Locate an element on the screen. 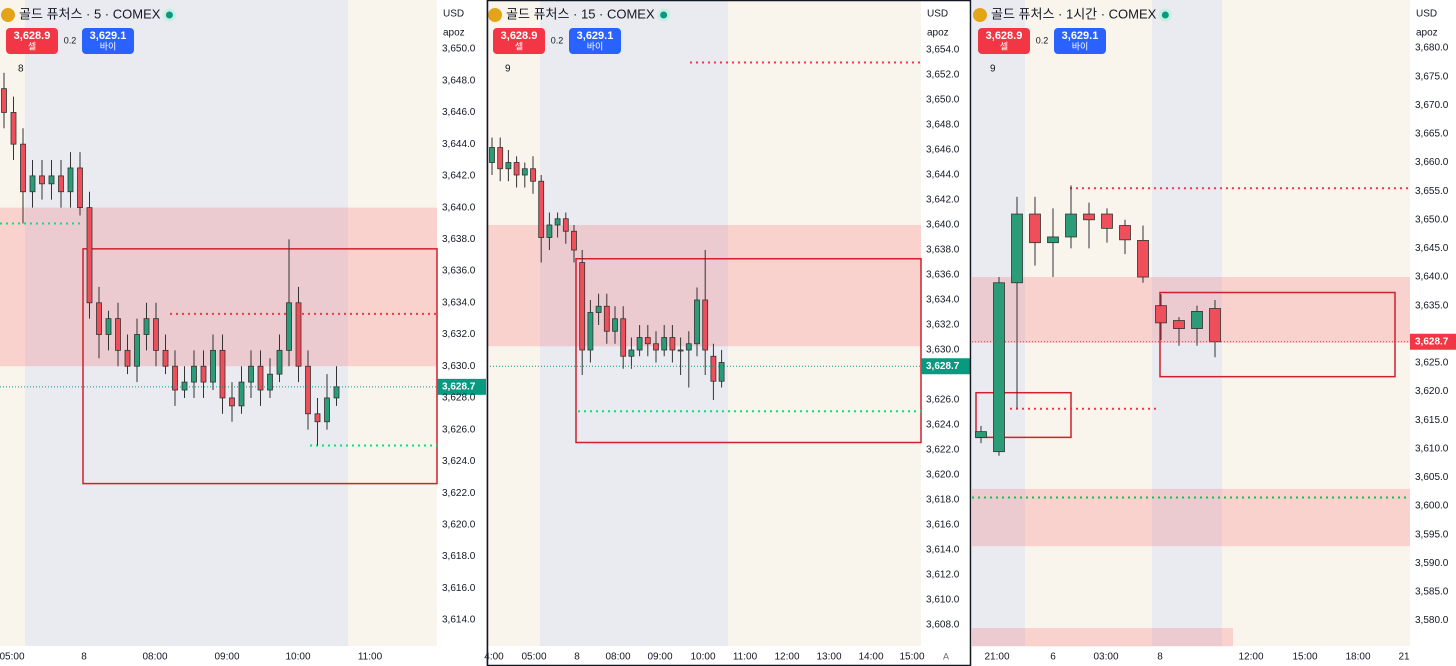 This screenshot has width=1456, height=666. y-tick-label: 3,634.0 is located at coordinates (943, 300).